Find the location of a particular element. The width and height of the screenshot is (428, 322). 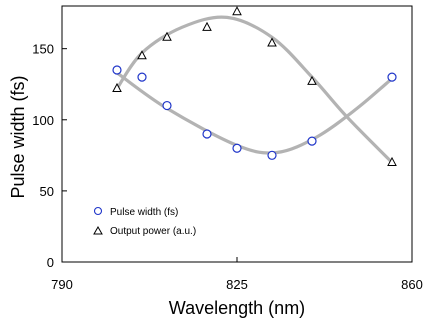

y-tick-label: 0 is located at coordinates (50, 262).